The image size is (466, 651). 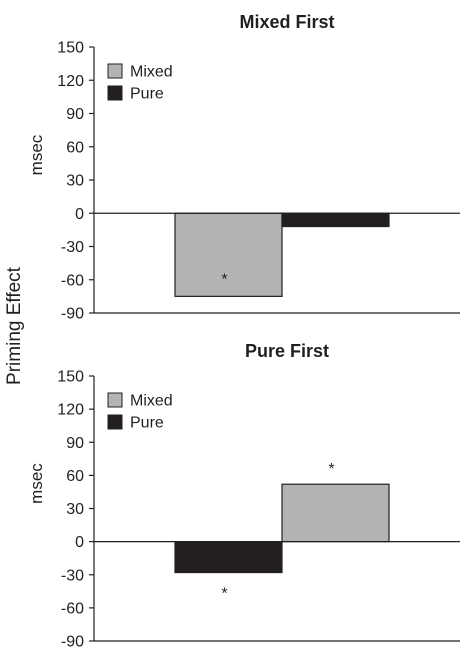 I want to click on chart-title: Mixed First, so click(x=286, y=22).